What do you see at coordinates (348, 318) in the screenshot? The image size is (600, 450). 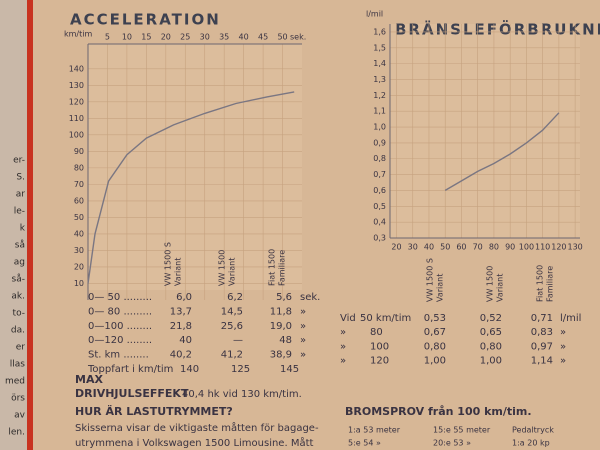 I see `table-cell: Vid` at bounding box center [348, 318].